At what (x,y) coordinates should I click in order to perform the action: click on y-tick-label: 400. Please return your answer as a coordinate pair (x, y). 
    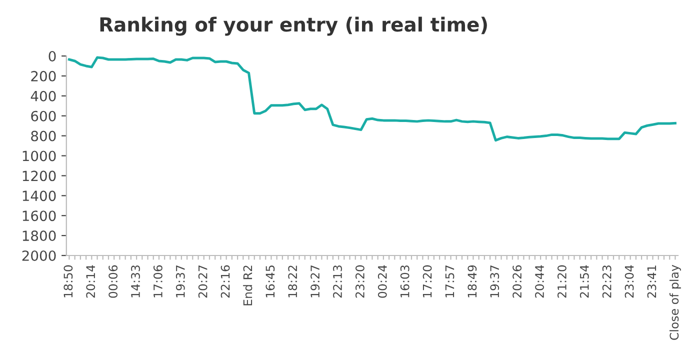
    Looking at the image, I should click on (43, 96).